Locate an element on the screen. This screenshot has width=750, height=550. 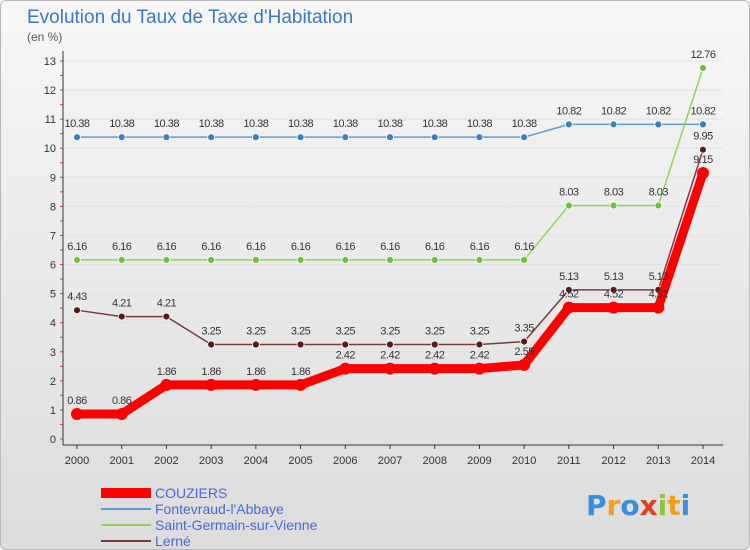
y-tick-label: 6 is located at coordinates (53, 266).